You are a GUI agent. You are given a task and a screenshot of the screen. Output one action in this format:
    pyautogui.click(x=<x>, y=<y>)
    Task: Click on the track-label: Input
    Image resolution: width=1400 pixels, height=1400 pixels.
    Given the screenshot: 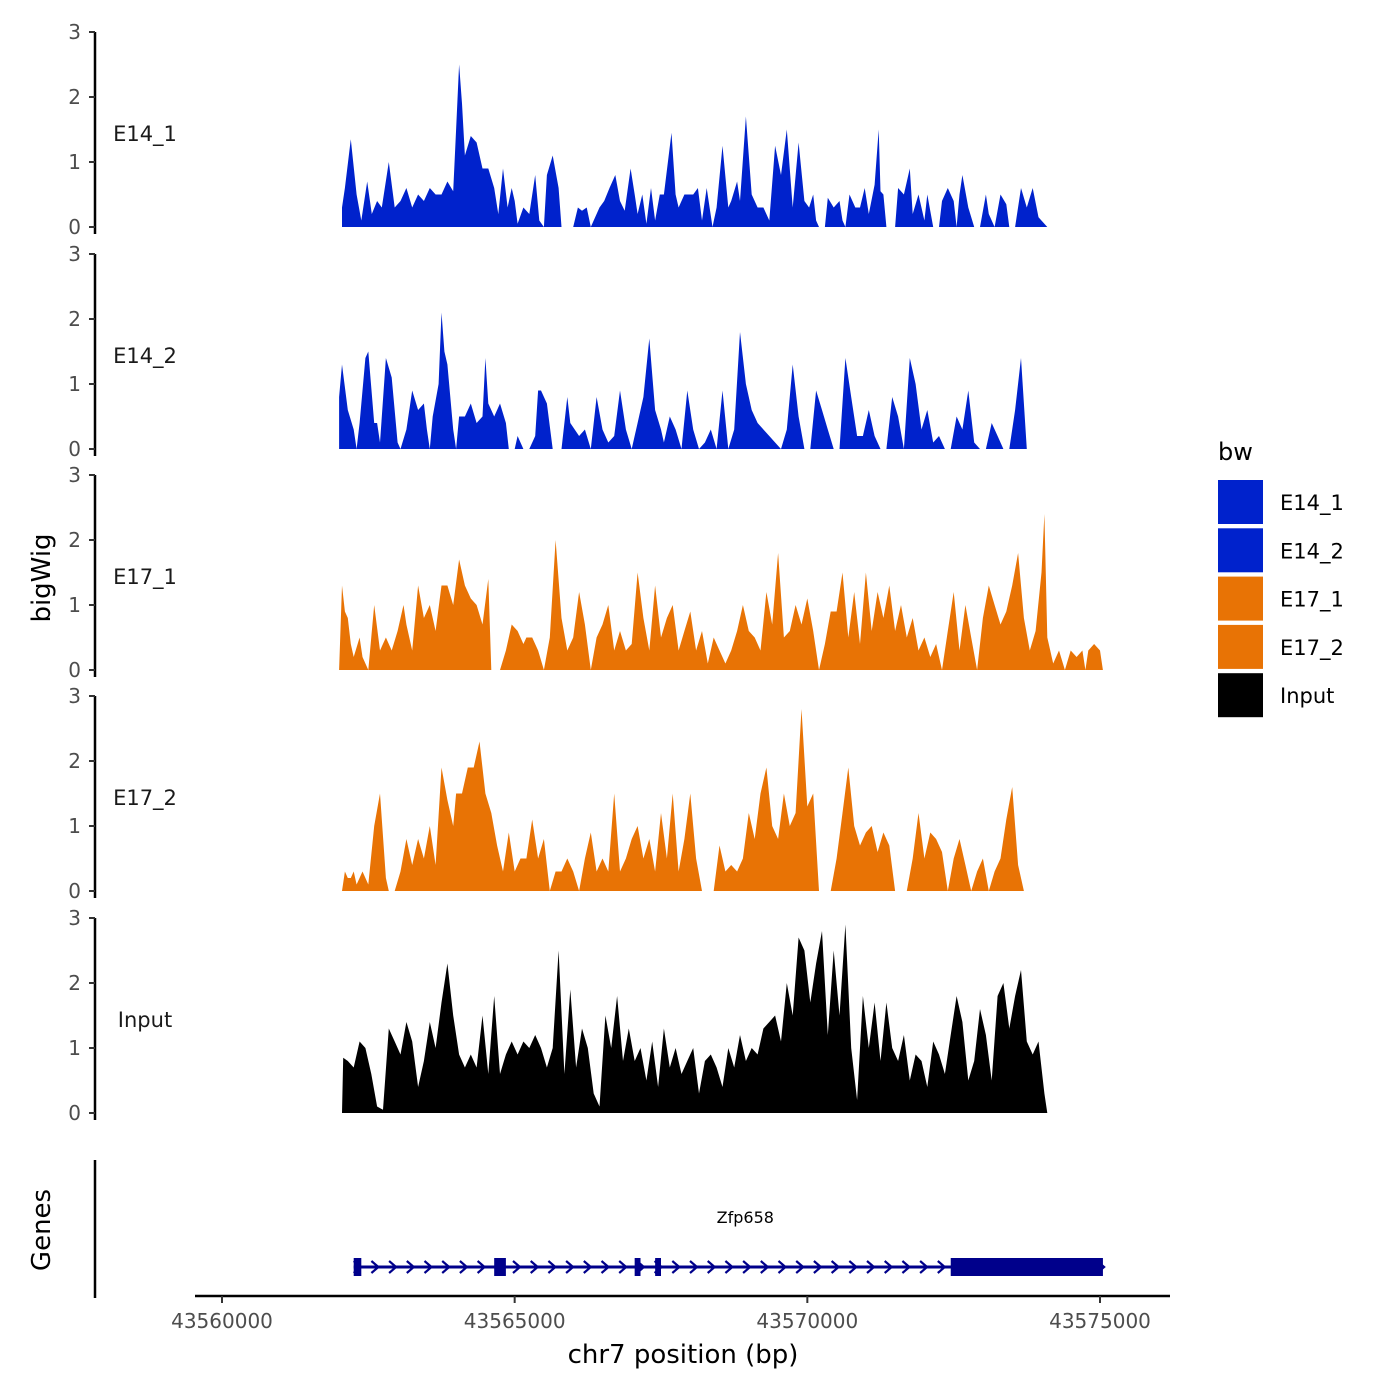 What is the action you would take?
    pyautogui.click(x=145, y=1020)
    